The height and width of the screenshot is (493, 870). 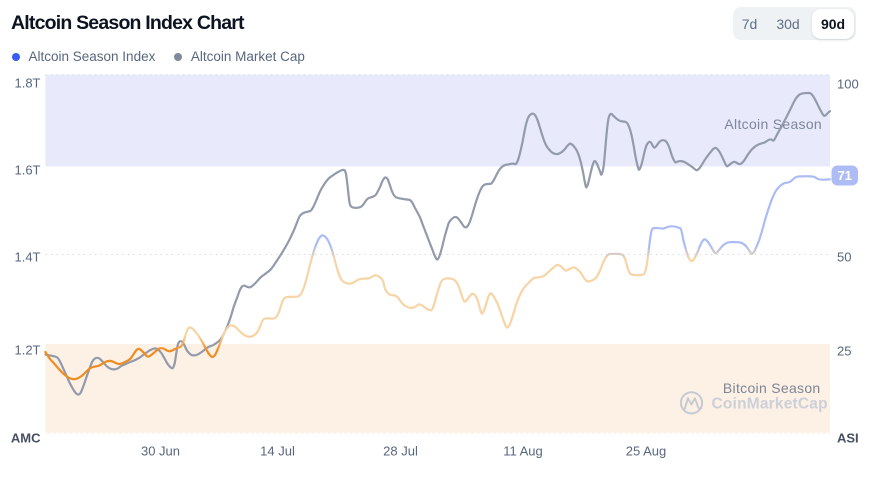 I want to click on svg-text: Altcoin Season, so click(x=773, y=124).